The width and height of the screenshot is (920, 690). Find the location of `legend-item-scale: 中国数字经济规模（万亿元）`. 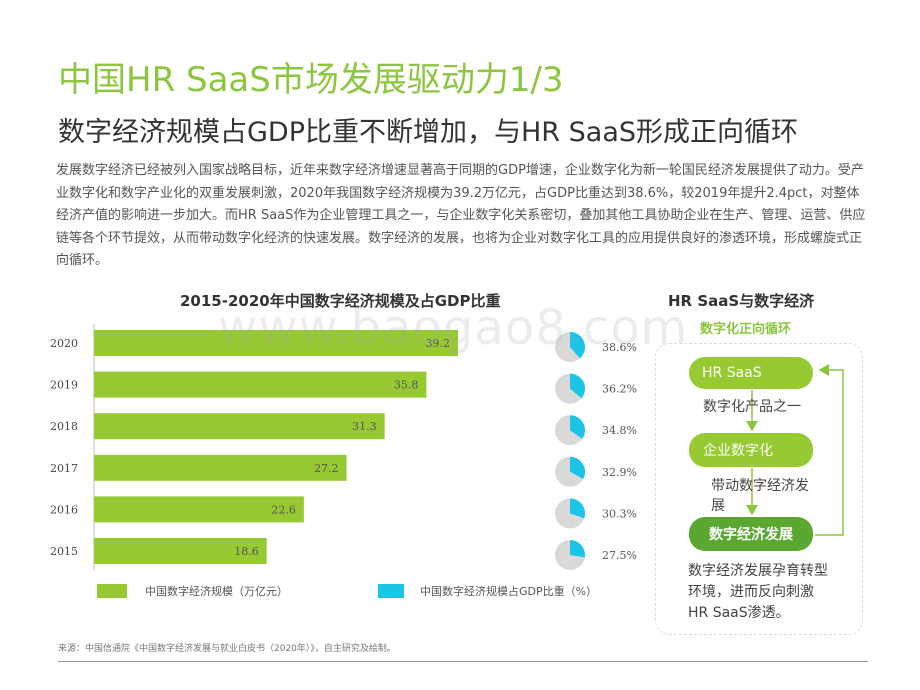

legend-item-scale: 中国数字经济规模（万亿元） is located at coordinates (192, 591).